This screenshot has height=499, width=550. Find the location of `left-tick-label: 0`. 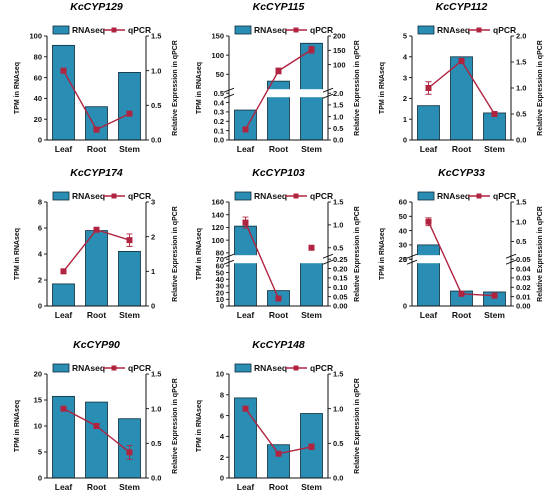

left-tick-label: 0 is located at coordinates (222, 478).